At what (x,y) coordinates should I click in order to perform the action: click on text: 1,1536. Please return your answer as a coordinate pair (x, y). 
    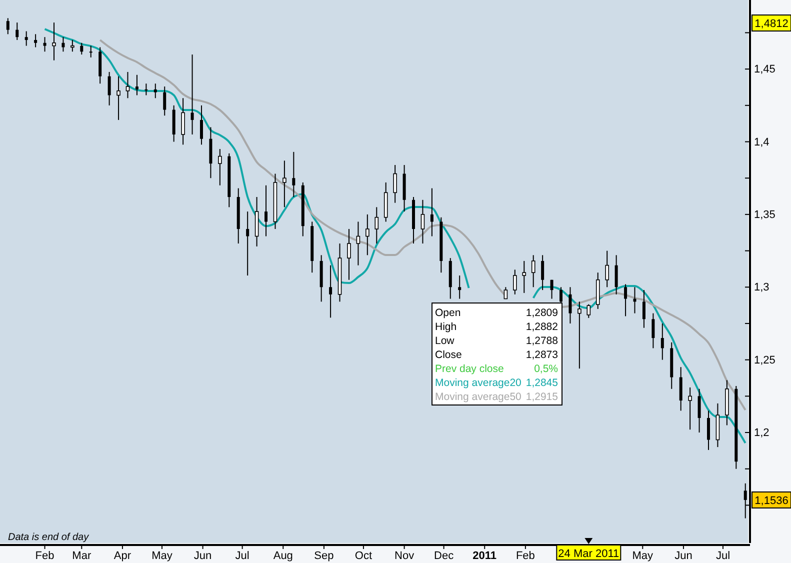
    Looking at the image, I should click on (771, 500).